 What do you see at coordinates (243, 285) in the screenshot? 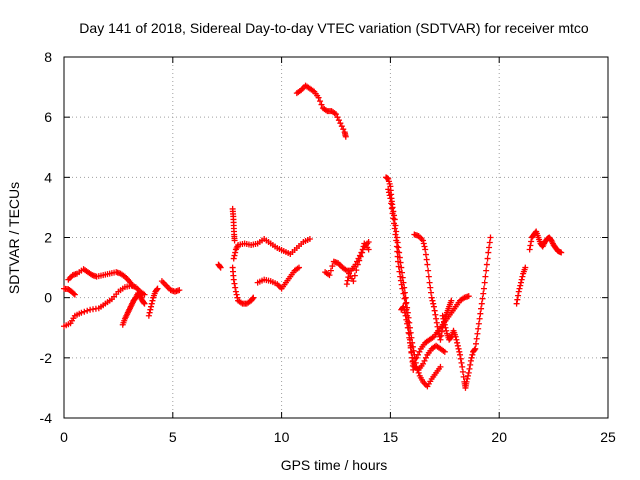
I see `series-trace-i` at bounding box center [243, 285].